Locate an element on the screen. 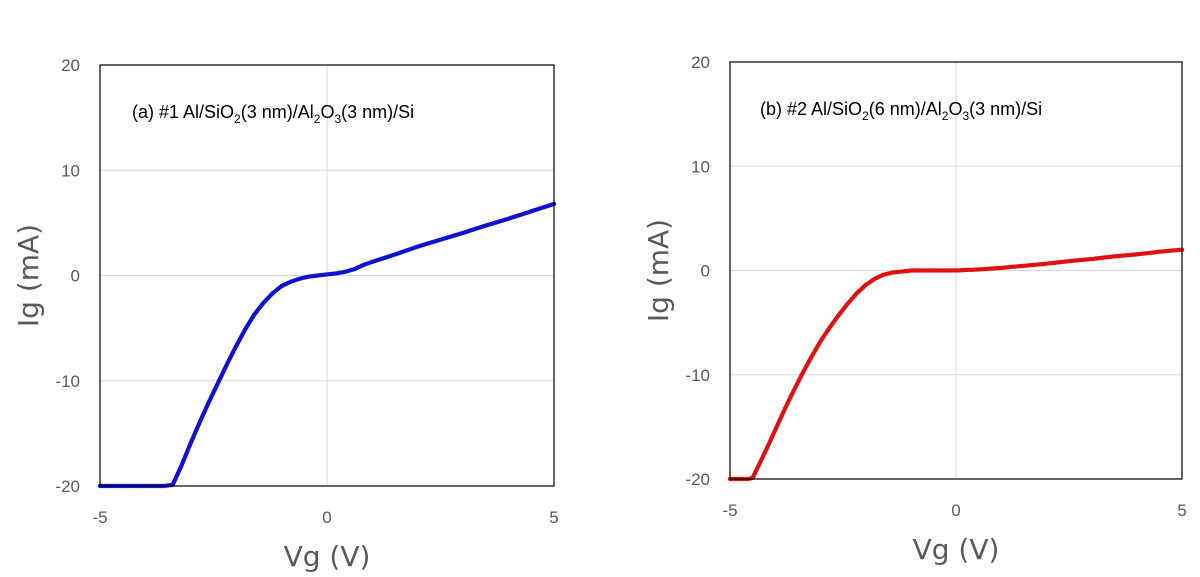 Image resolution: width=1200 pixels, height=577 pixels. chart-a-annotation-mid2: O is located at coordinates (327, 112).